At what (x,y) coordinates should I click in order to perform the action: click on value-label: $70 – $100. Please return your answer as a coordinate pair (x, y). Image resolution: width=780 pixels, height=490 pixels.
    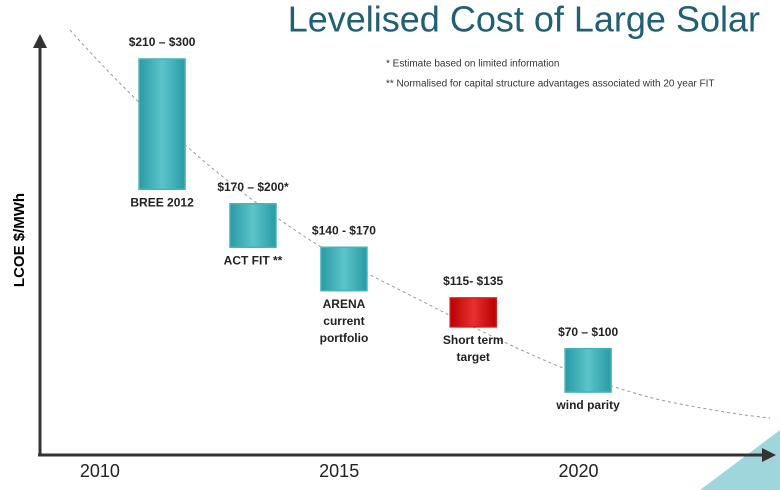
    Looking at the image, I should click on (588, 332).